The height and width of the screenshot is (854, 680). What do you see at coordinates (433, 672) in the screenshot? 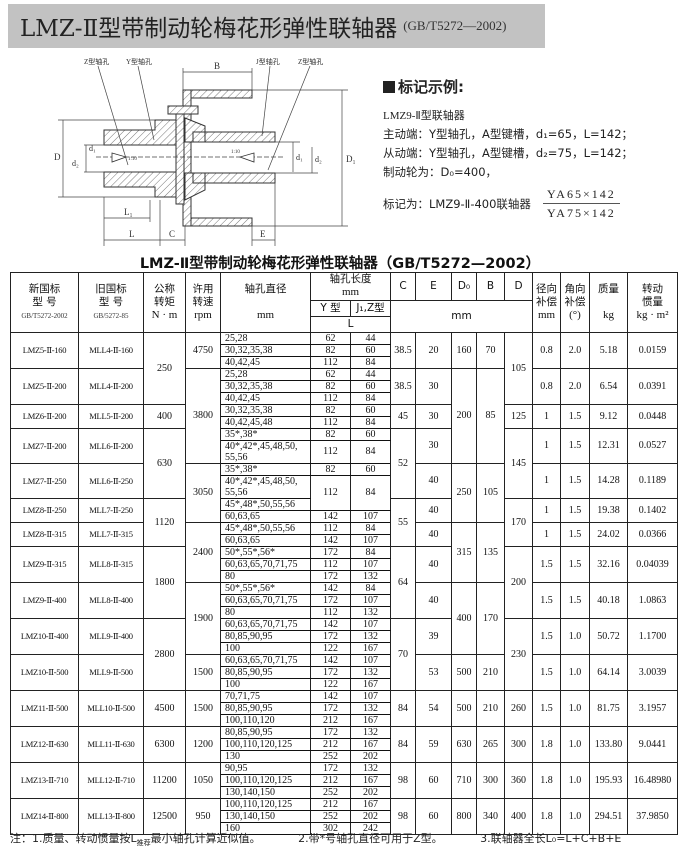
I see `cell-e: 53` at bounding box center [433, 672].